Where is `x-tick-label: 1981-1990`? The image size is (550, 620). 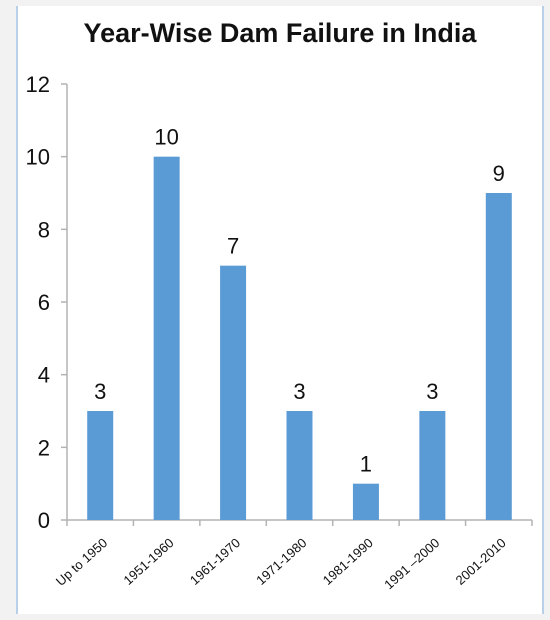
x-tick-label: 1981-1990 is located at coordinates (348, 561).